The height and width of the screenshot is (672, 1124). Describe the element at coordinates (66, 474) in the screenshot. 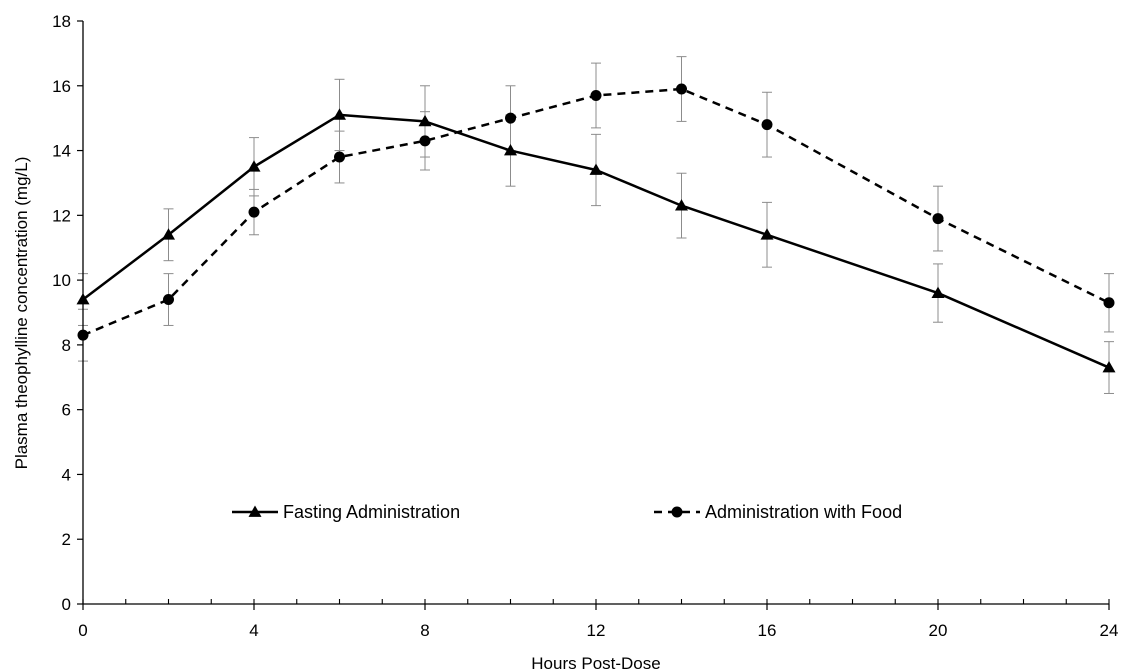

I see `y-tick-label: 4` at that location.